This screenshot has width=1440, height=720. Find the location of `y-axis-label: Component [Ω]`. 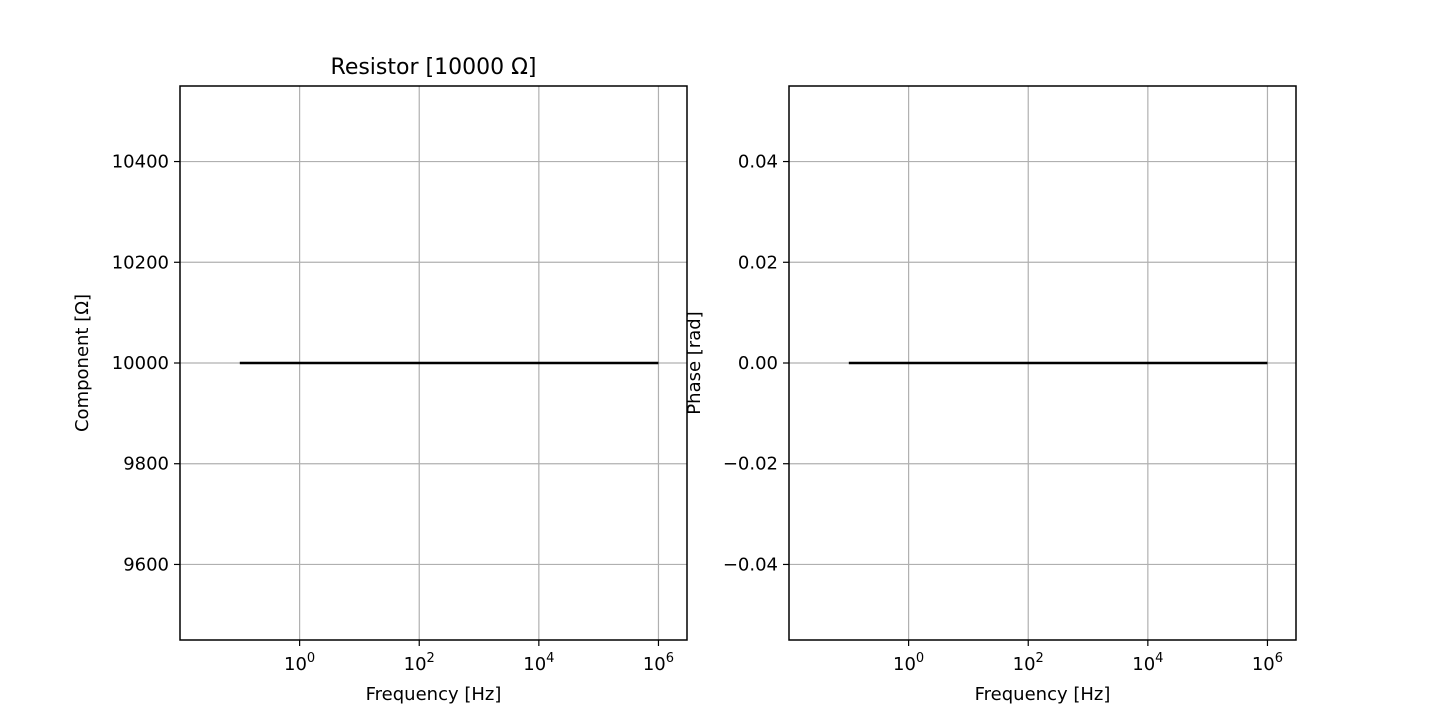

y-axis-label: Component [Ω] is located at coordinates (82, 363).